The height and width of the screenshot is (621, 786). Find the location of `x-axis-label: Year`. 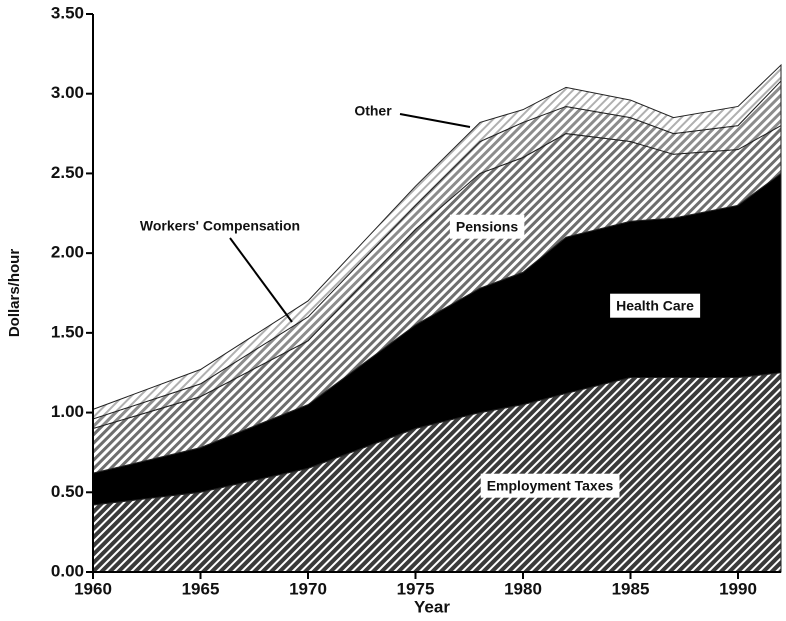

x-axis-label: Year is located at coordinates (432, 606).